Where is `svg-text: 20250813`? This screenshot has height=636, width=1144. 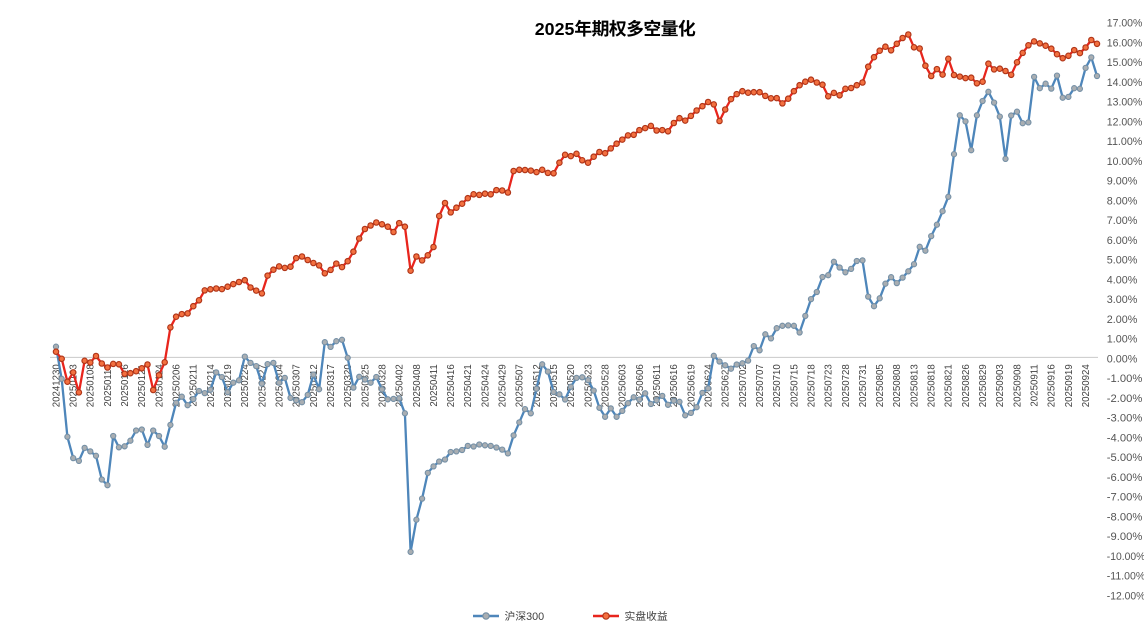 svg-text: 20250813 is located at coordinates (914, 385).